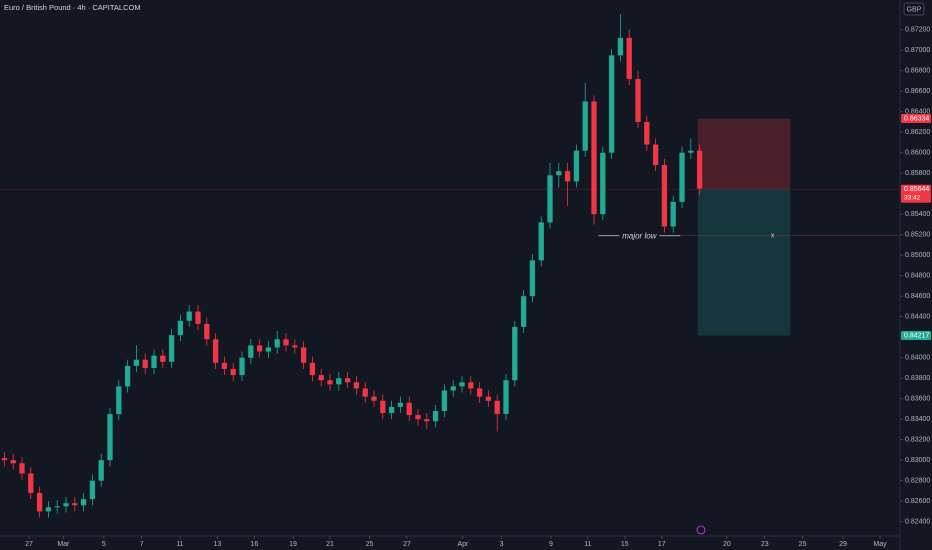  I want to click on y-tick-label: 0.82600, so click(917, 501).